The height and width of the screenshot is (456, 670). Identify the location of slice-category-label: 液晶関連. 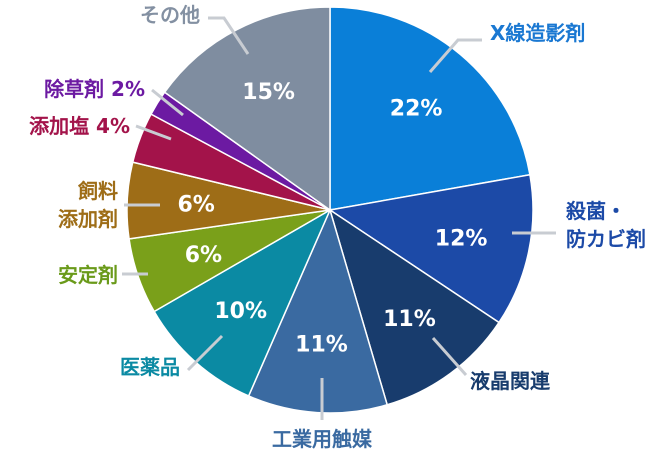
(510, 381).